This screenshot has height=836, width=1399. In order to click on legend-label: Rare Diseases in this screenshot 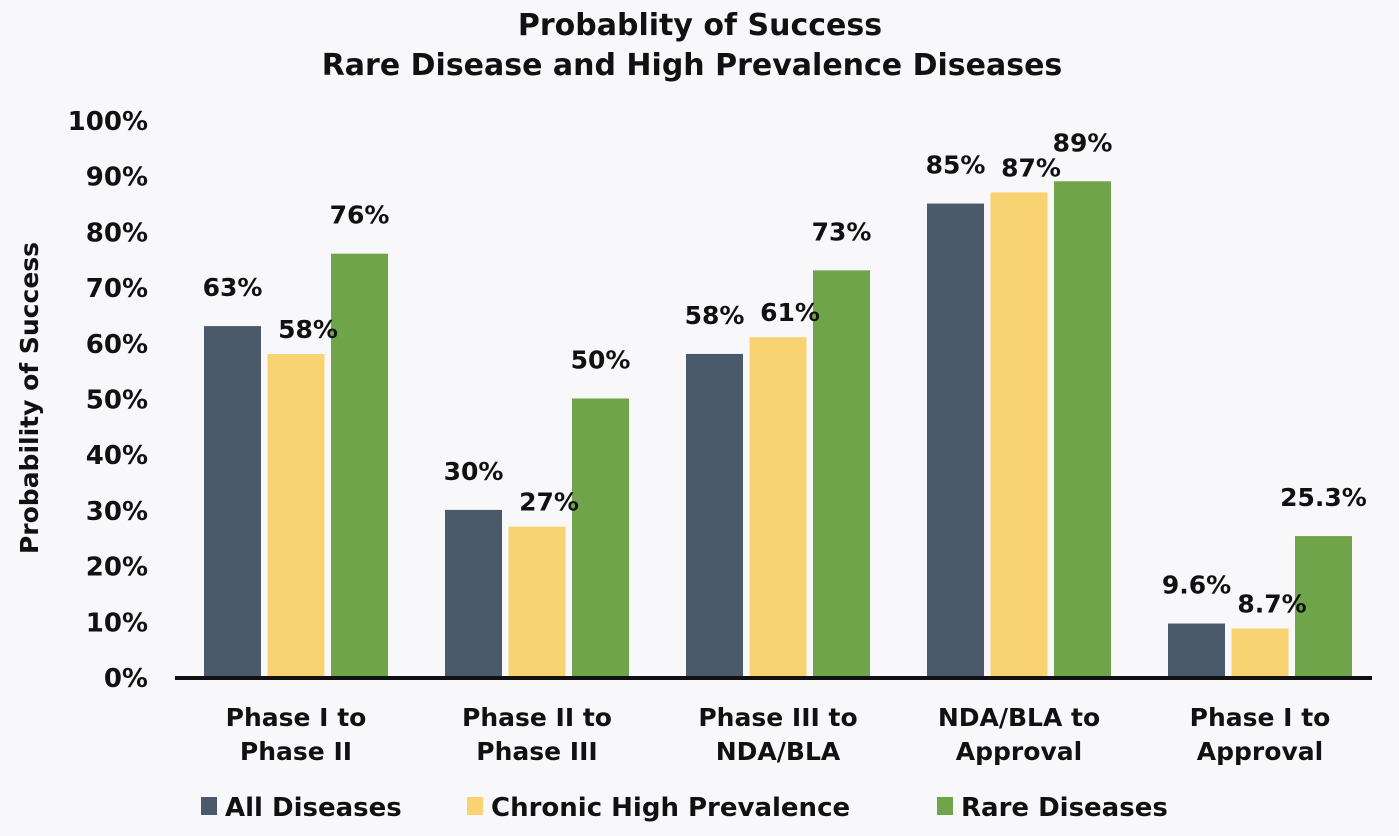, I will do `click(1064, 808)`.